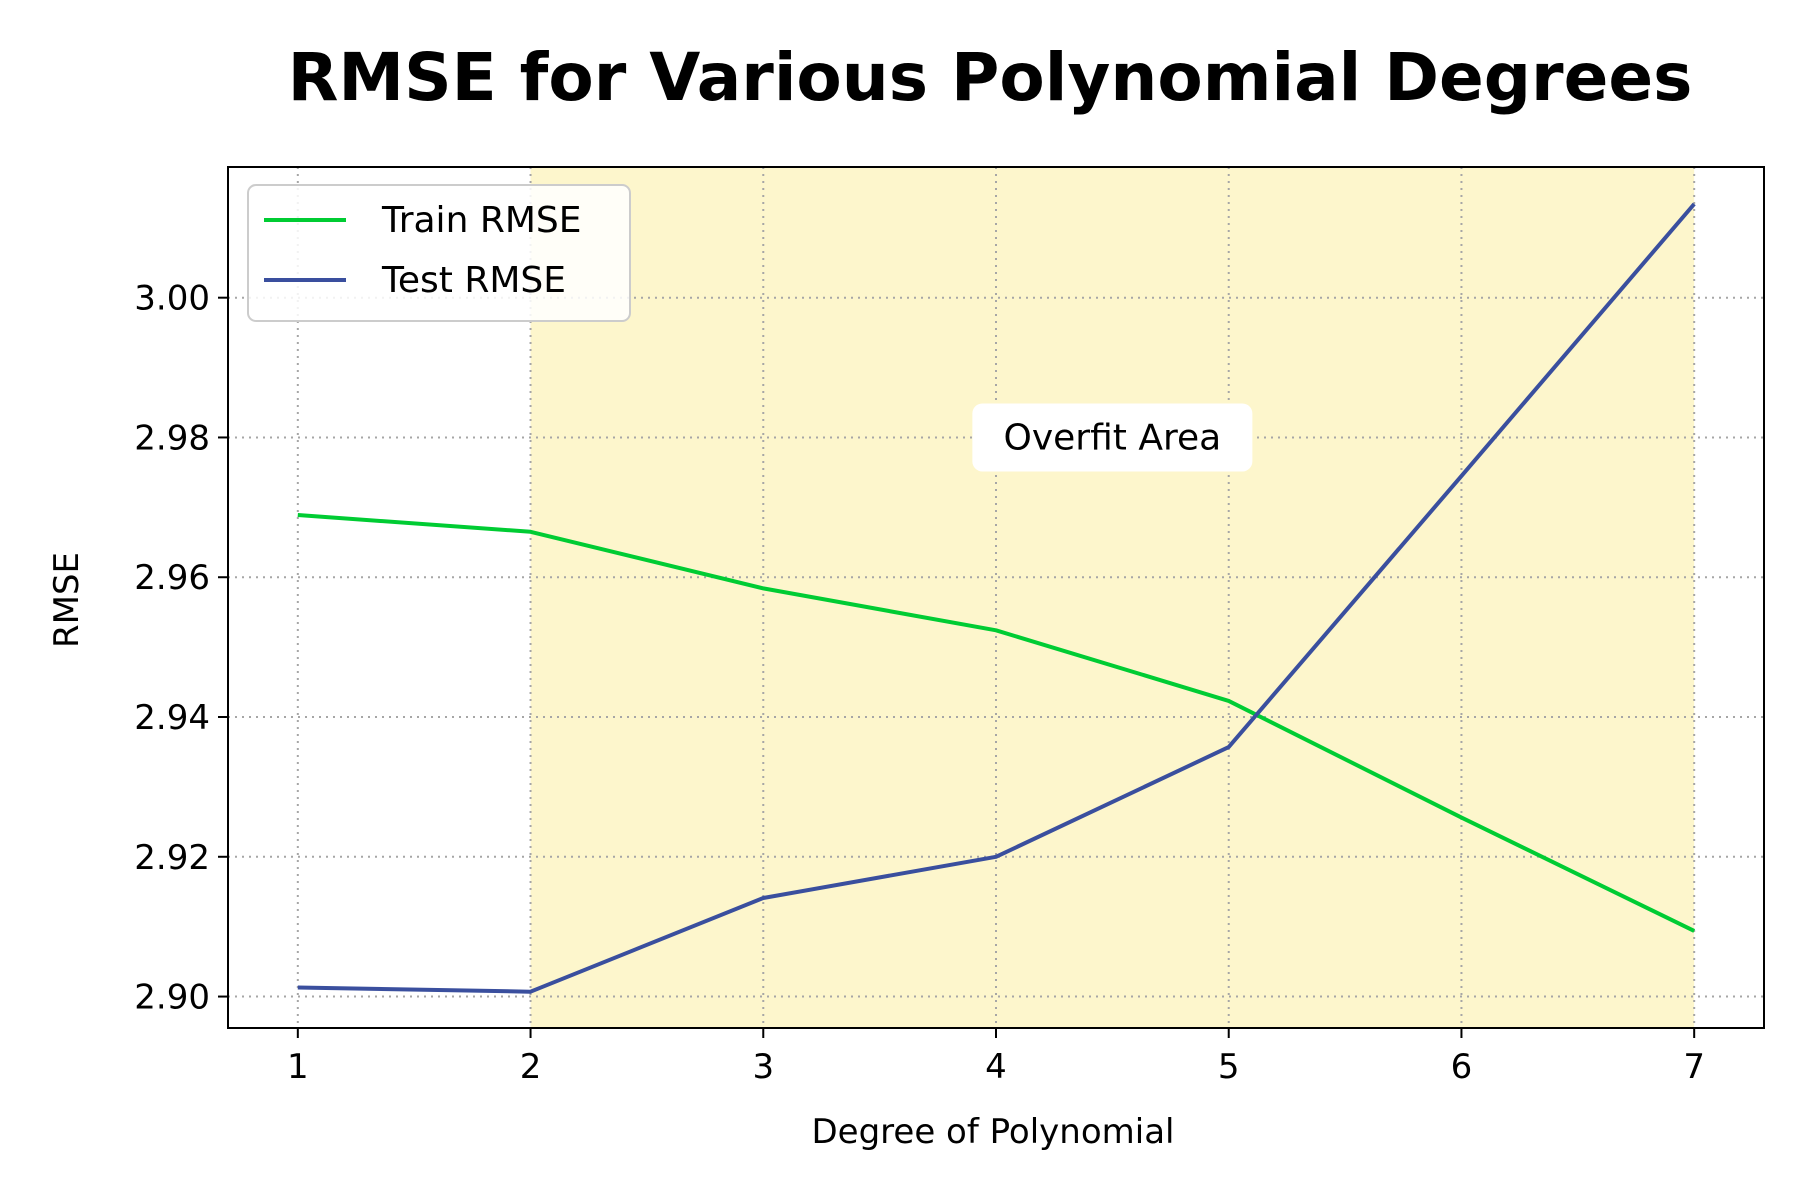 This screenshot has width=1800, height=1200. Describe the element at coordinates (298, 1067) in the screenshot. I see `x-tick-label: 1` at that location.